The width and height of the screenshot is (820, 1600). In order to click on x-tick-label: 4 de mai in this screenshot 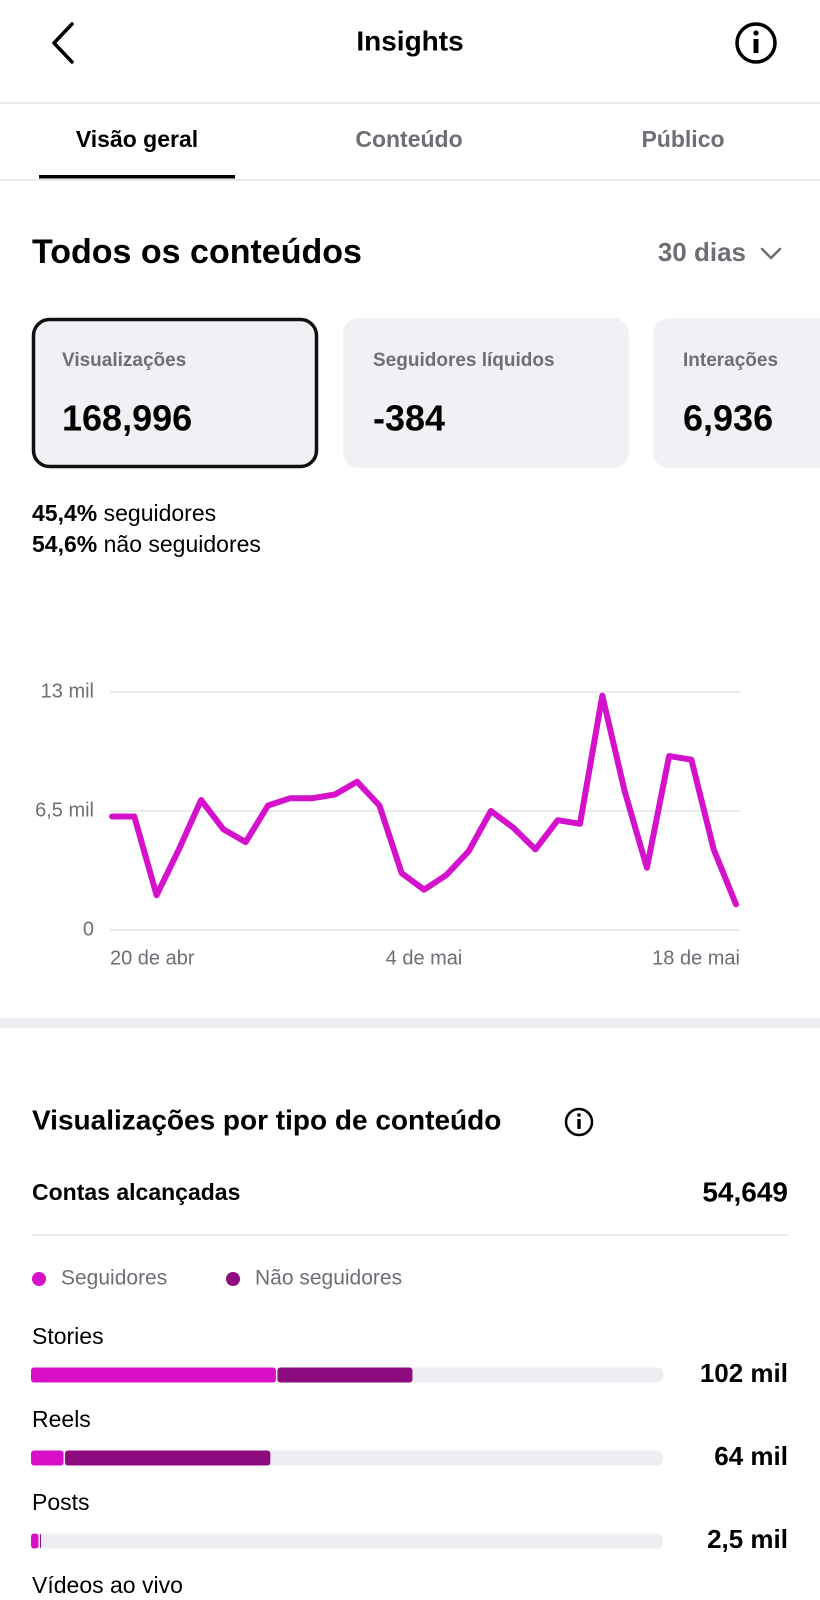, I will do `click(424, 958)`.